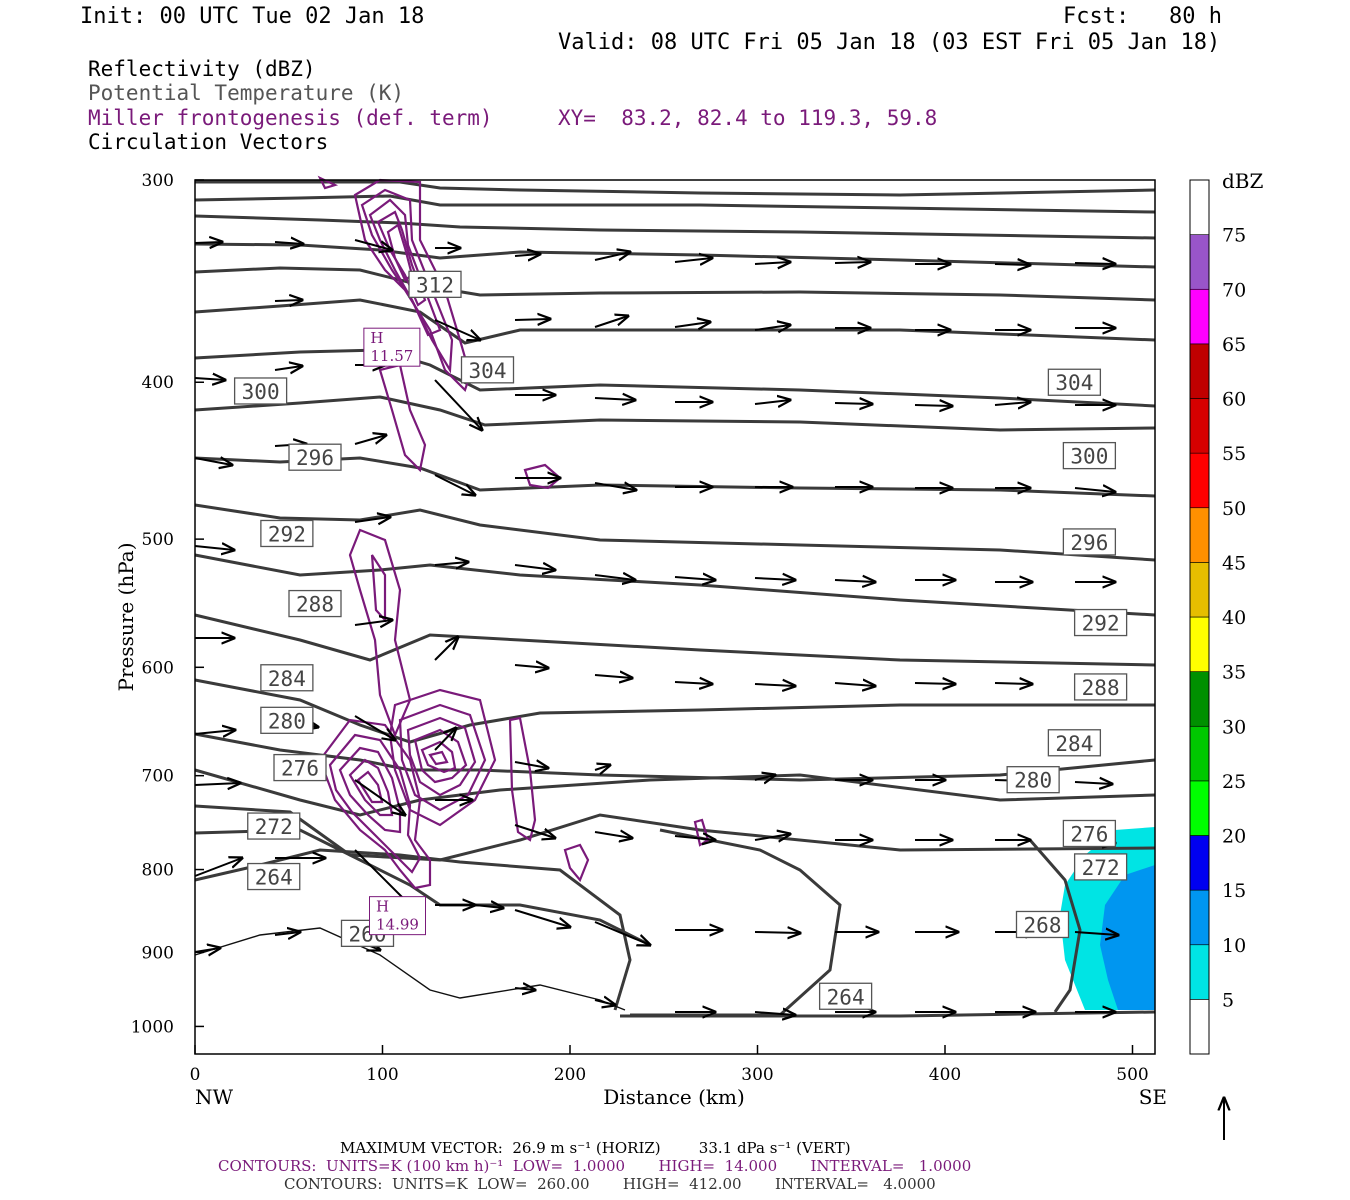 Image resolution: width=1350 pixels, height=1200 pixels. I want to click on forecast-hour: Fcst: 80 h, so click(1142, 16).